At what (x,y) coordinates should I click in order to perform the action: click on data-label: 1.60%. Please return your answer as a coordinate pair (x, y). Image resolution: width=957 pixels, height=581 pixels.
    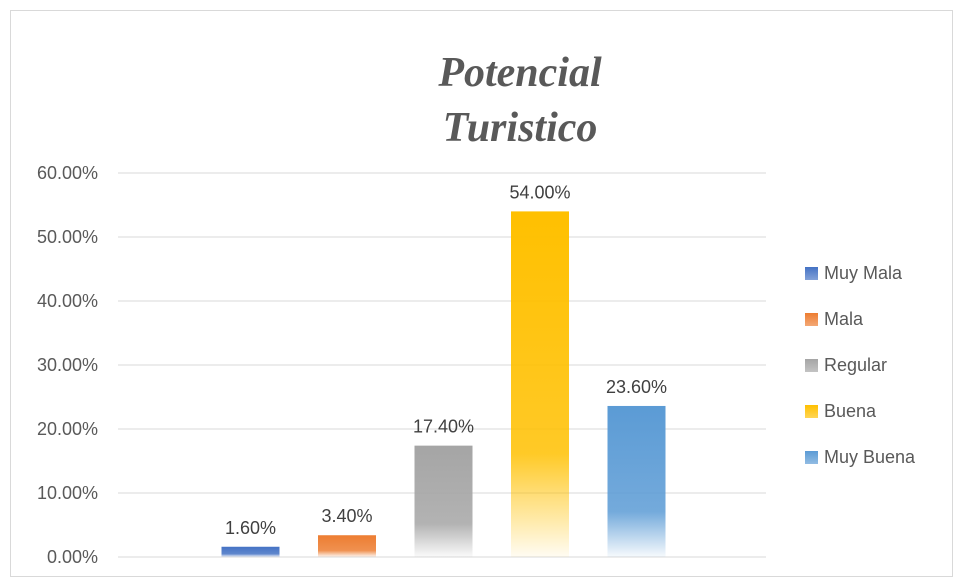
    Looking at the image, I should click on (250, 528).